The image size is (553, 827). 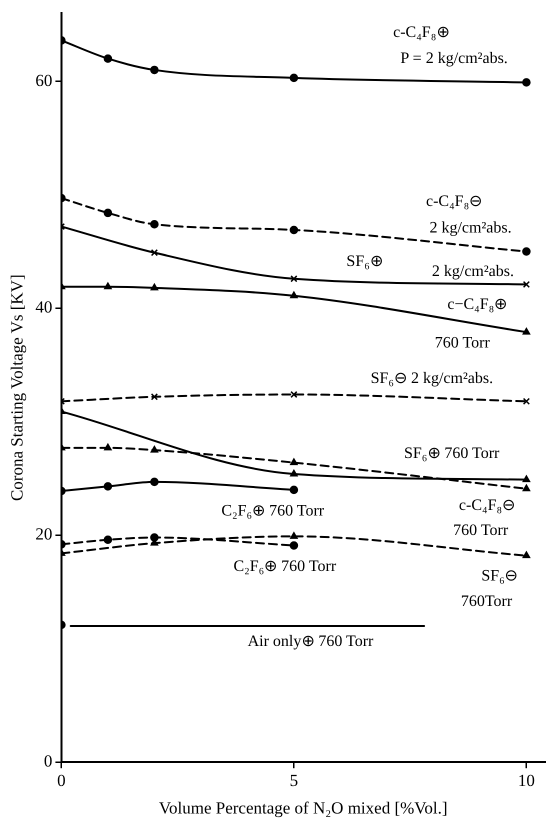 I want to click on y-tick-label: 60, so click(x=43, y=80).